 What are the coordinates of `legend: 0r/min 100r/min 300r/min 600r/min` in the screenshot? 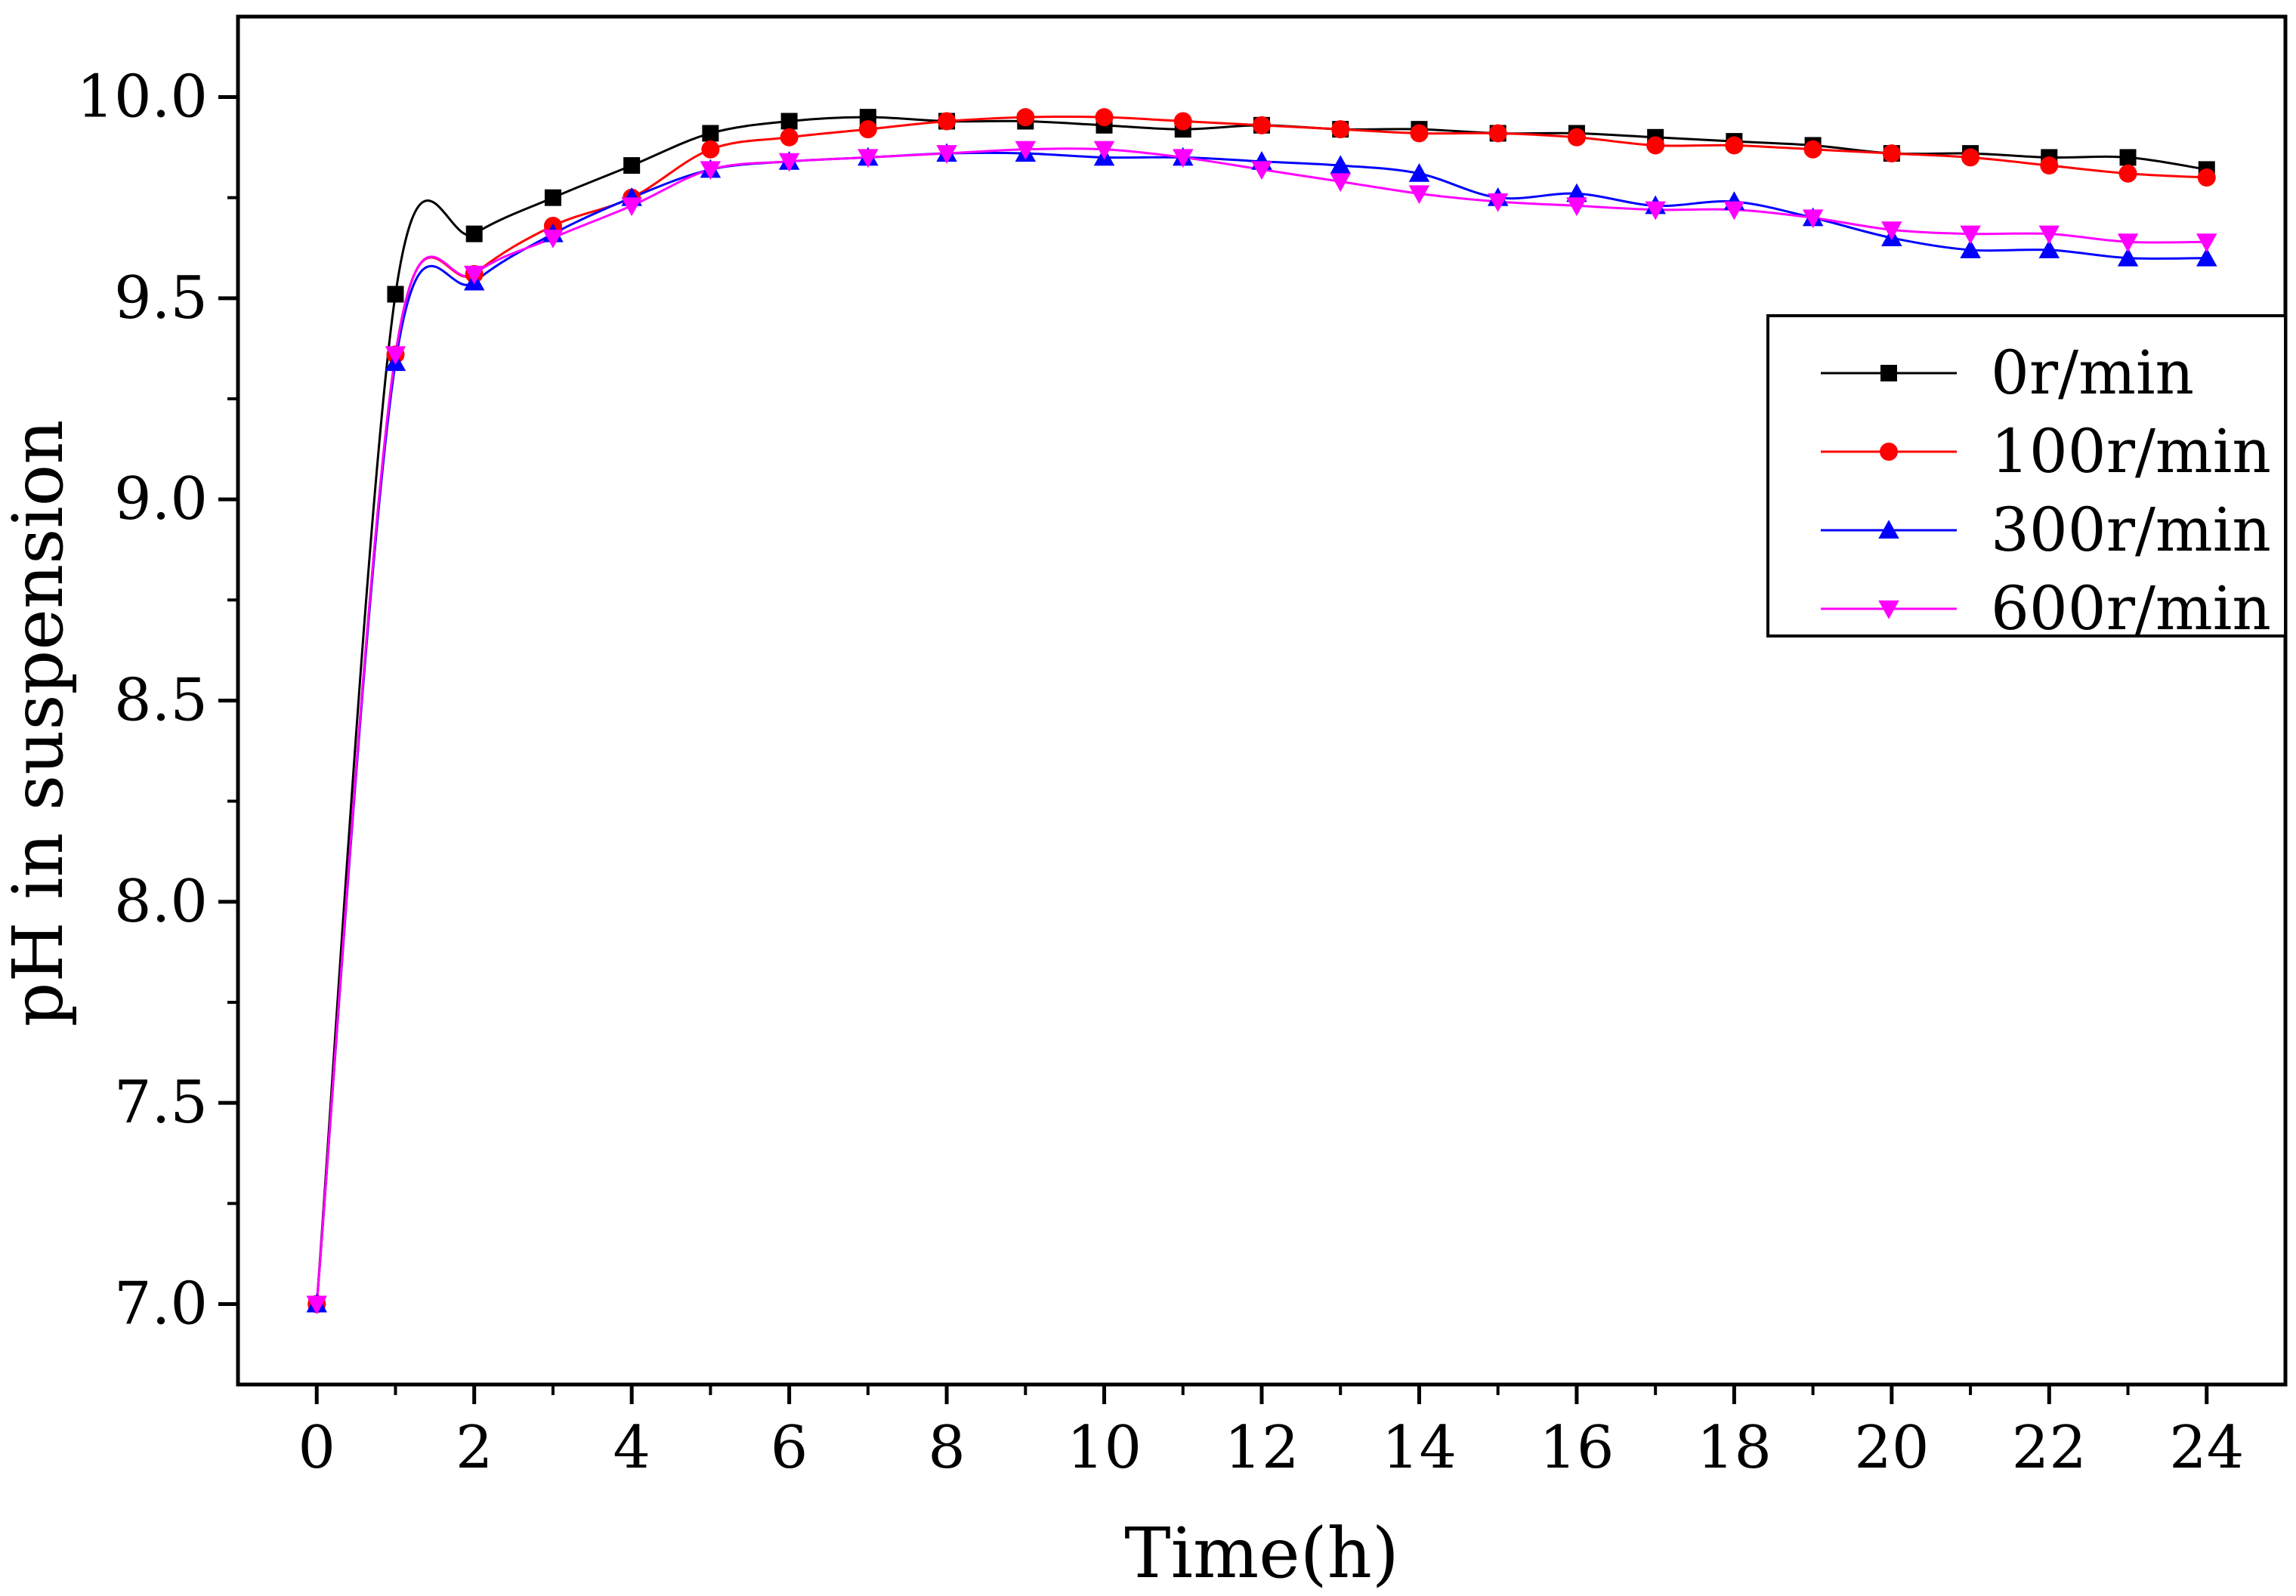 It's located at (2026, 479).